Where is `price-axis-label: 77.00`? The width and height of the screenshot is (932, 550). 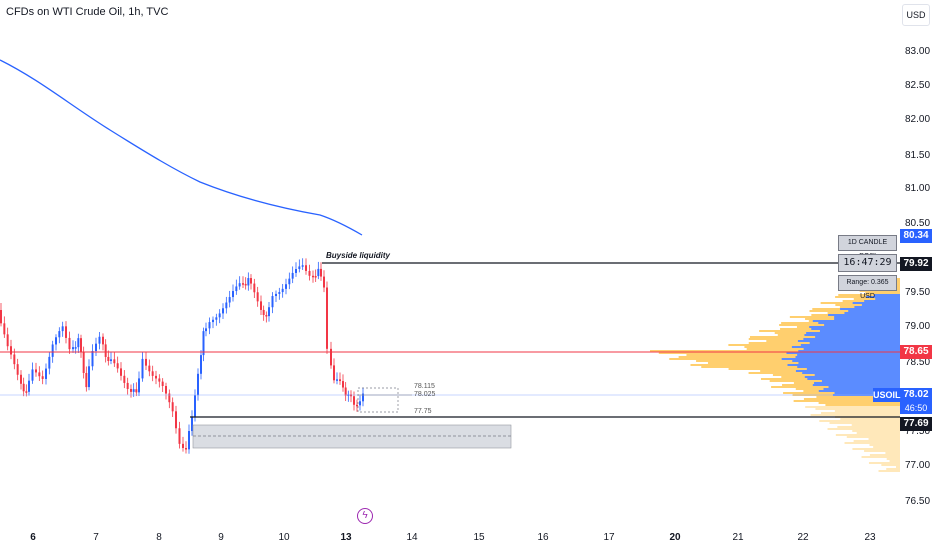
price-axis-label: 77.00 is located at coordinates (918, 465).